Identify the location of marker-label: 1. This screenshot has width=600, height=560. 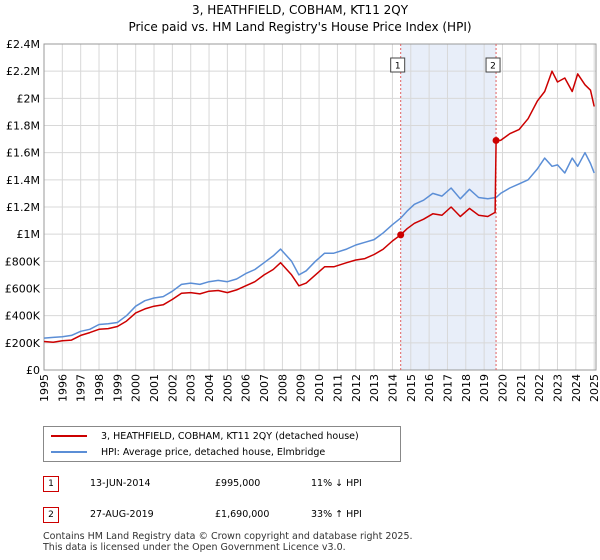
(398, 67).